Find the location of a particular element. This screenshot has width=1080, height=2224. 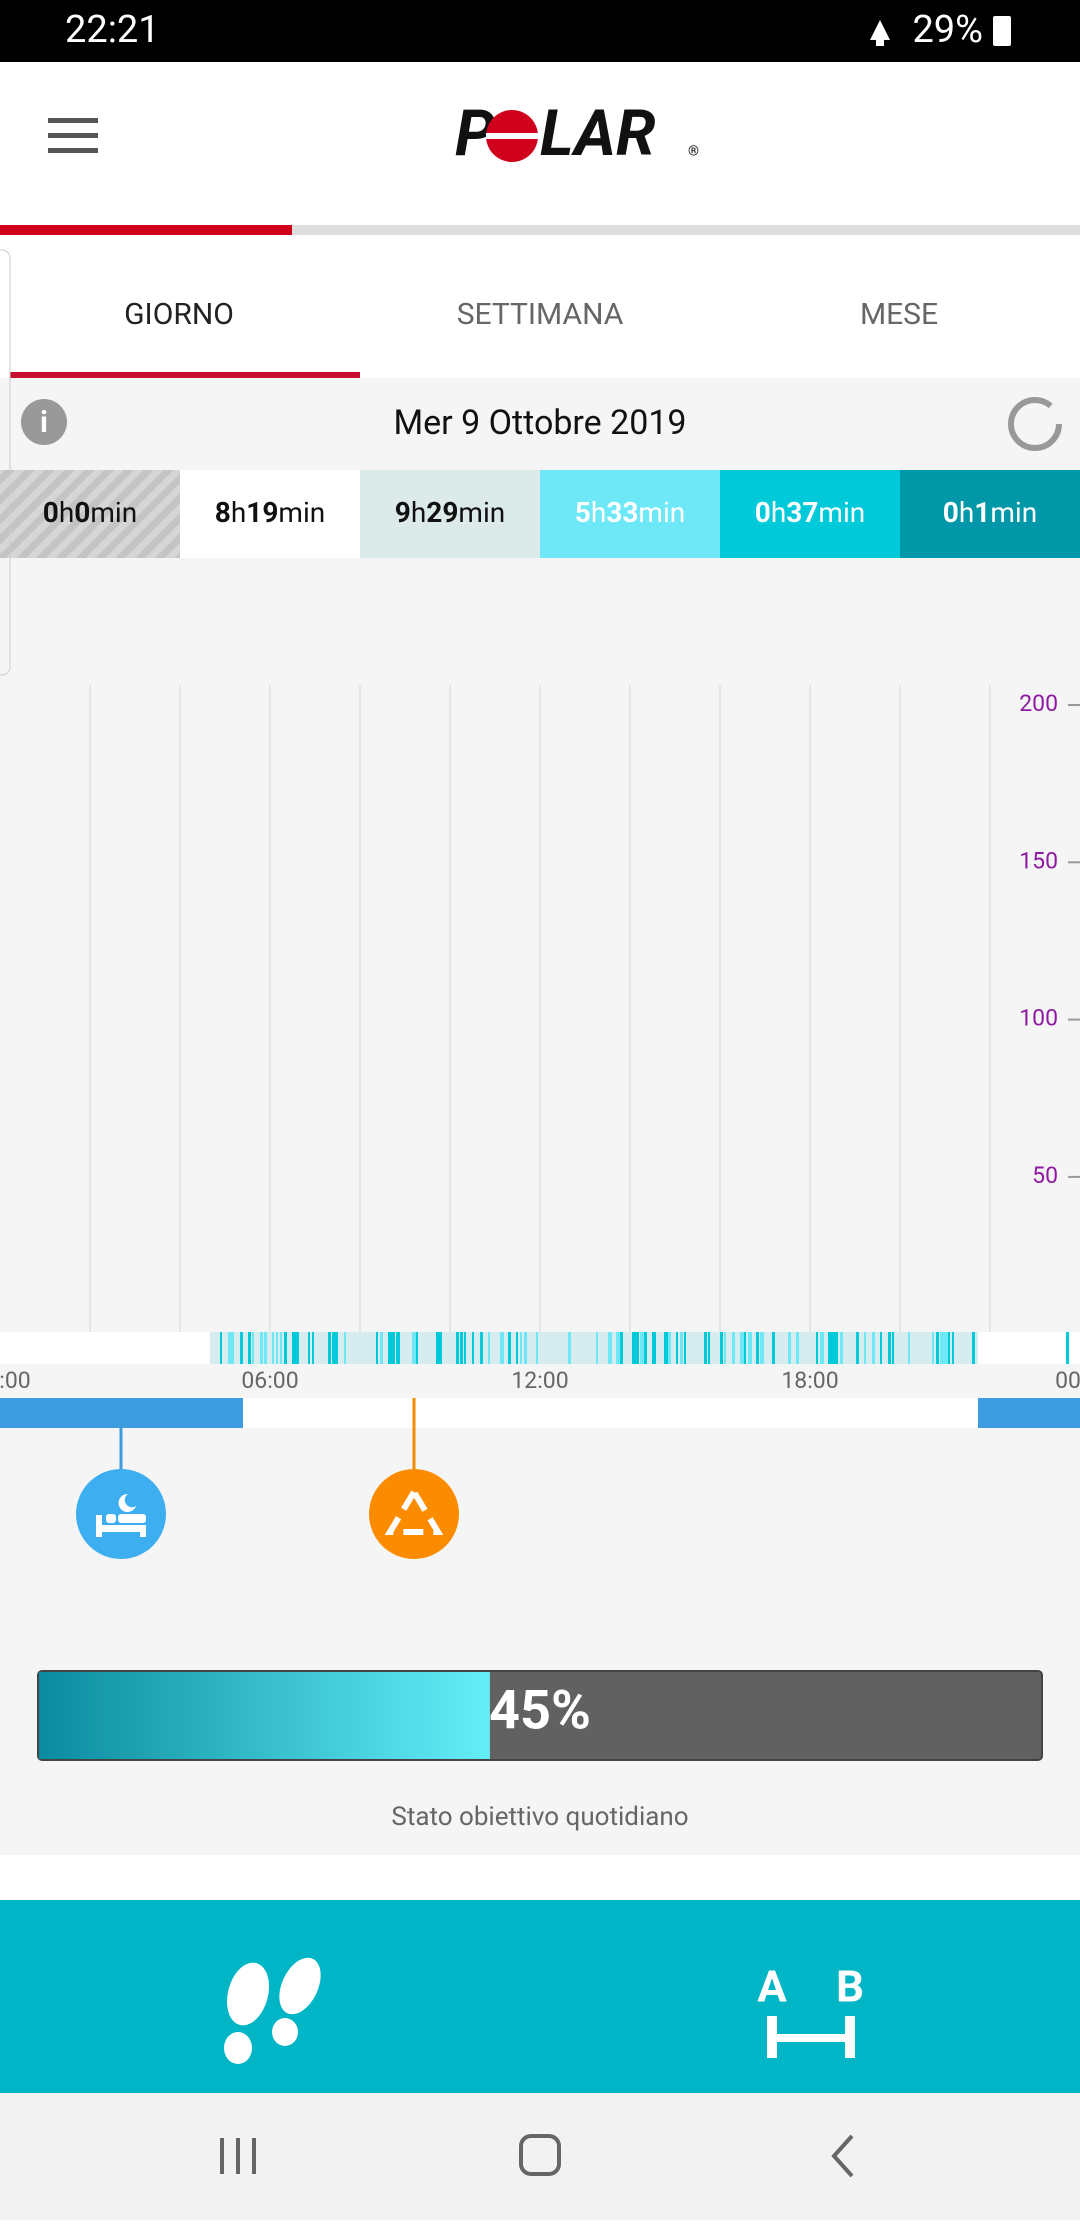

info-glyph: i is located at coordinates (44, 422).